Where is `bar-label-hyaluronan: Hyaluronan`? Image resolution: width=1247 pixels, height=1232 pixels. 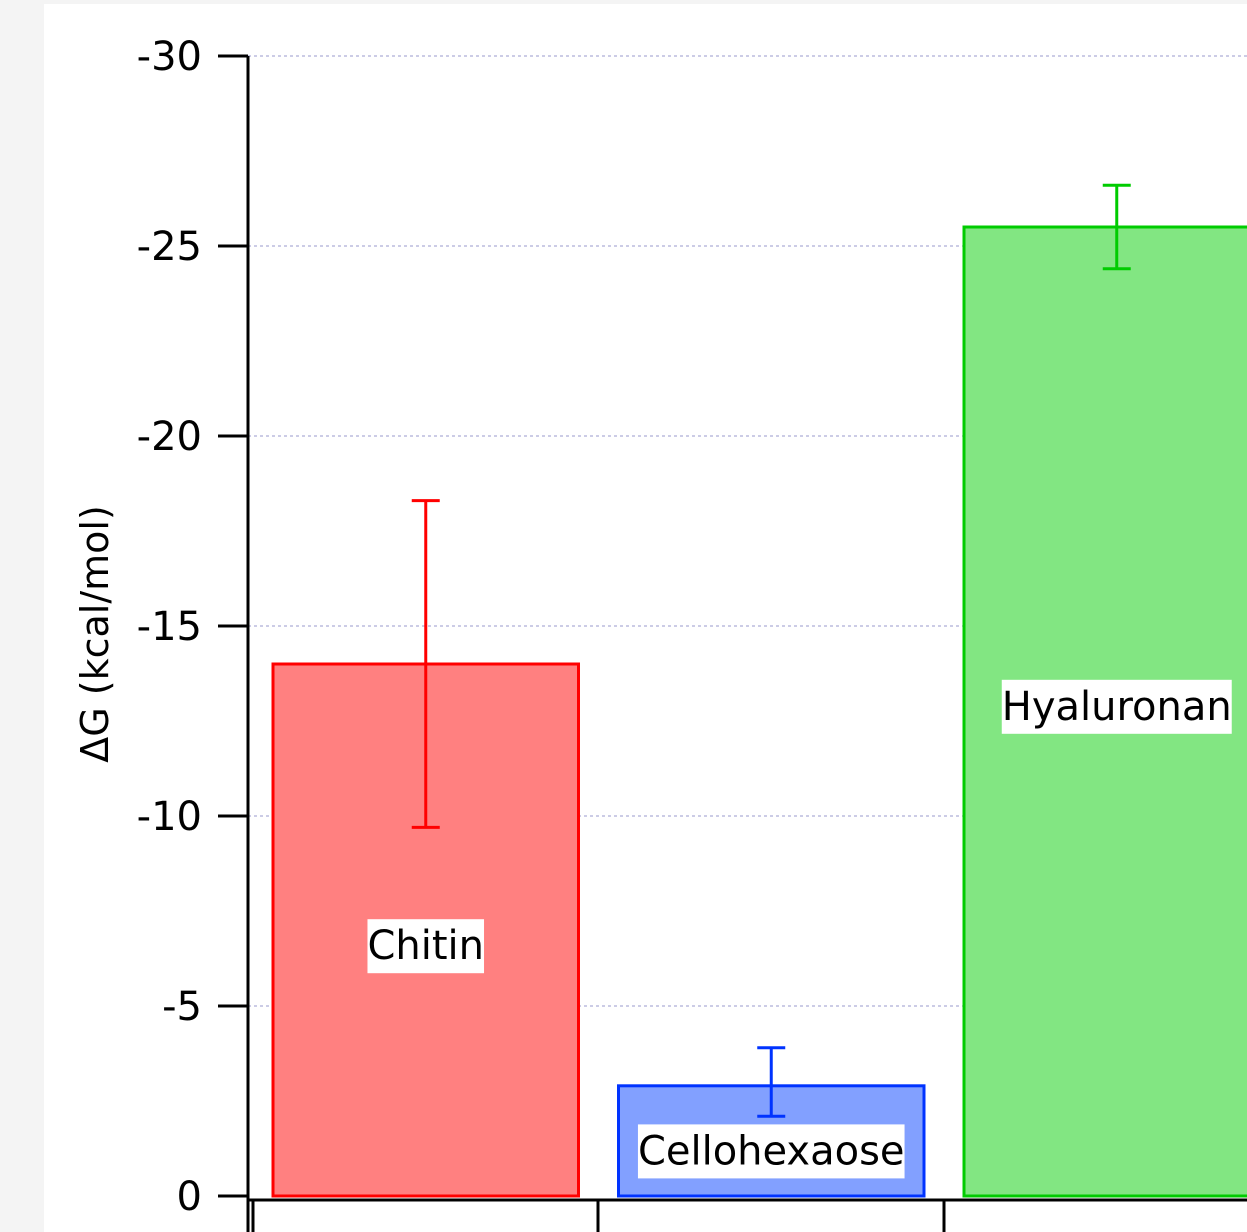 bar-label-hyaluronan: Hyaluronan is located at coordinates (1116, 706).